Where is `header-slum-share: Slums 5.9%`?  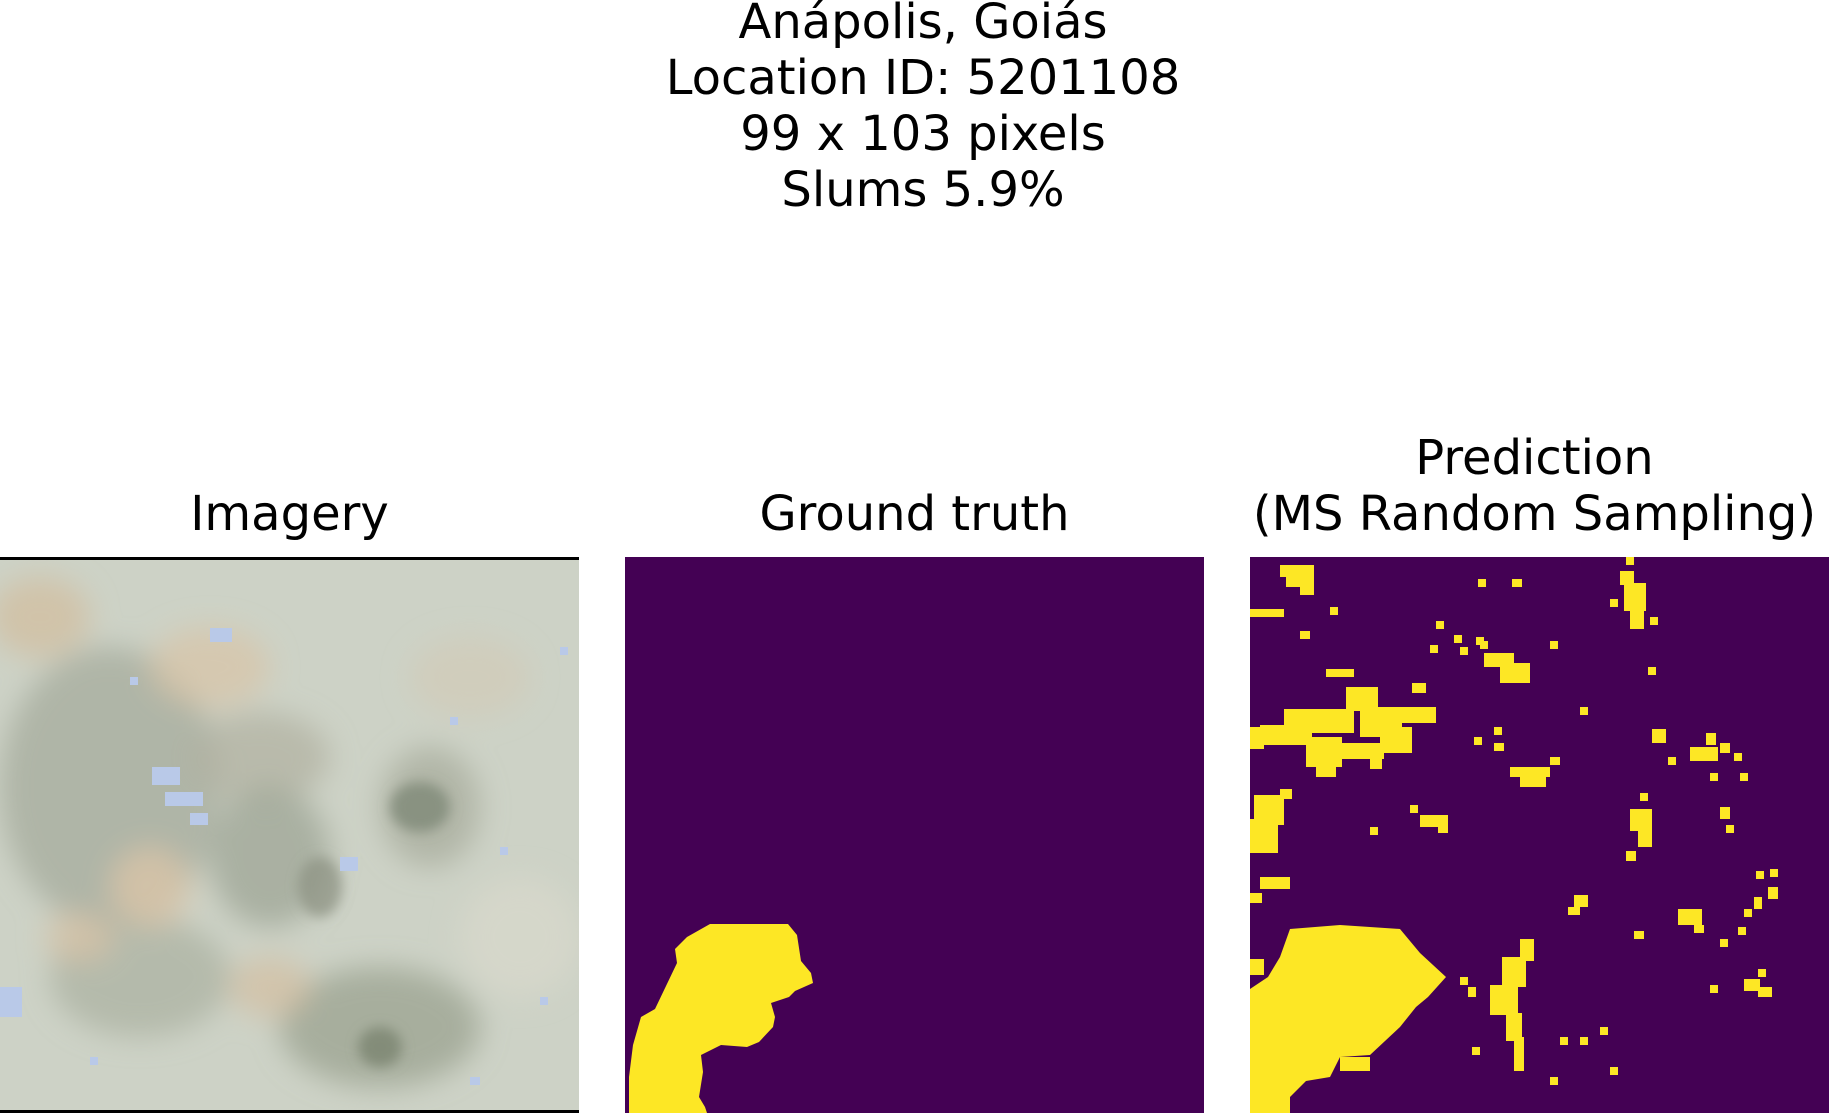
header-slum-share: Slums 5.9% is located at coordinates (923, 190).